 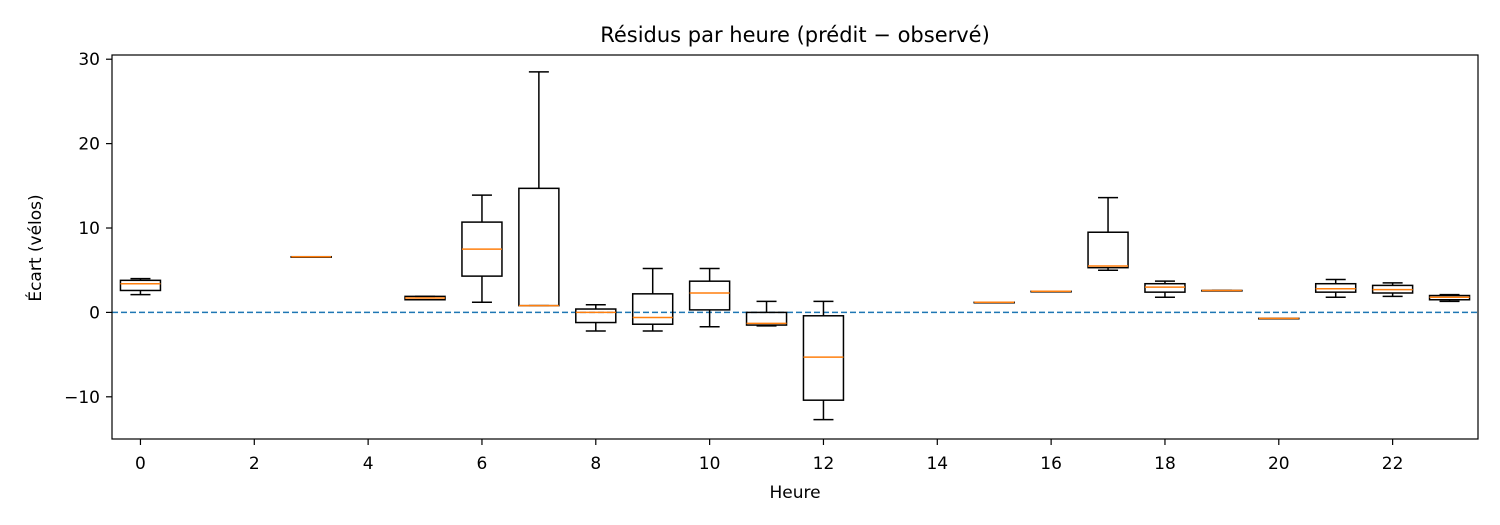 What do you see at coordinates (1051, 464) in the screenshot?
I see `x-tick-label: 16` at bounding box center [1051, 464].